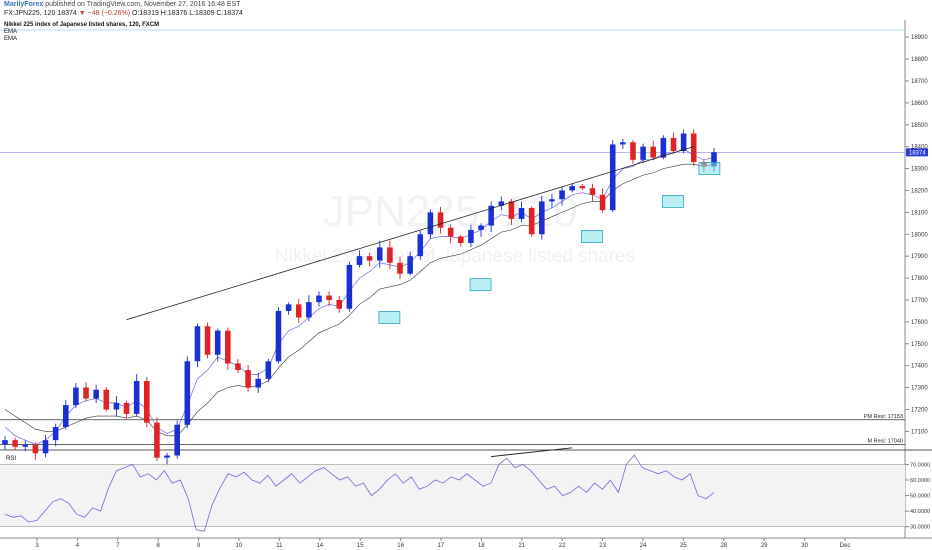 Image resolution: width=932 pixels, height=550 pixels. What do you see at coordinates (920, 497) in the screenshot?
I see `rsi-tick-label: 50.0000` at bounding box center [920, 497].